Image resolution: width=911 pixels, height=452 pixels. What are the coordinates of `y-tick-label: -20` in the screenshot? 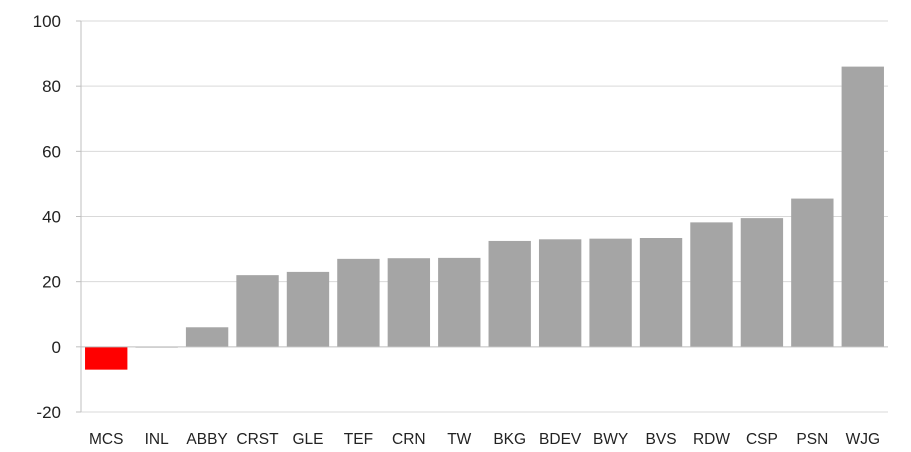 It's located at (48, 412).